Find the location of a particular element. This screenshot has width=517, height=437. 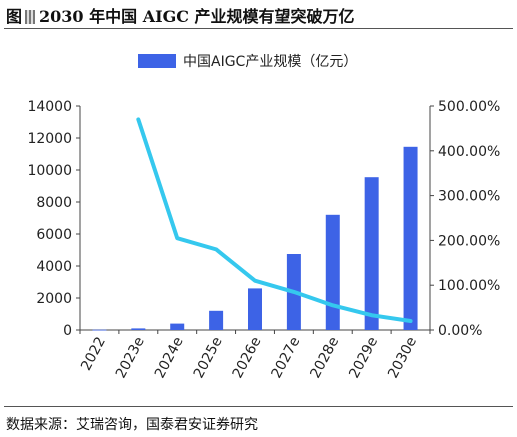

y-left-tick-label: 6000 is located at coordinates (54, 235).